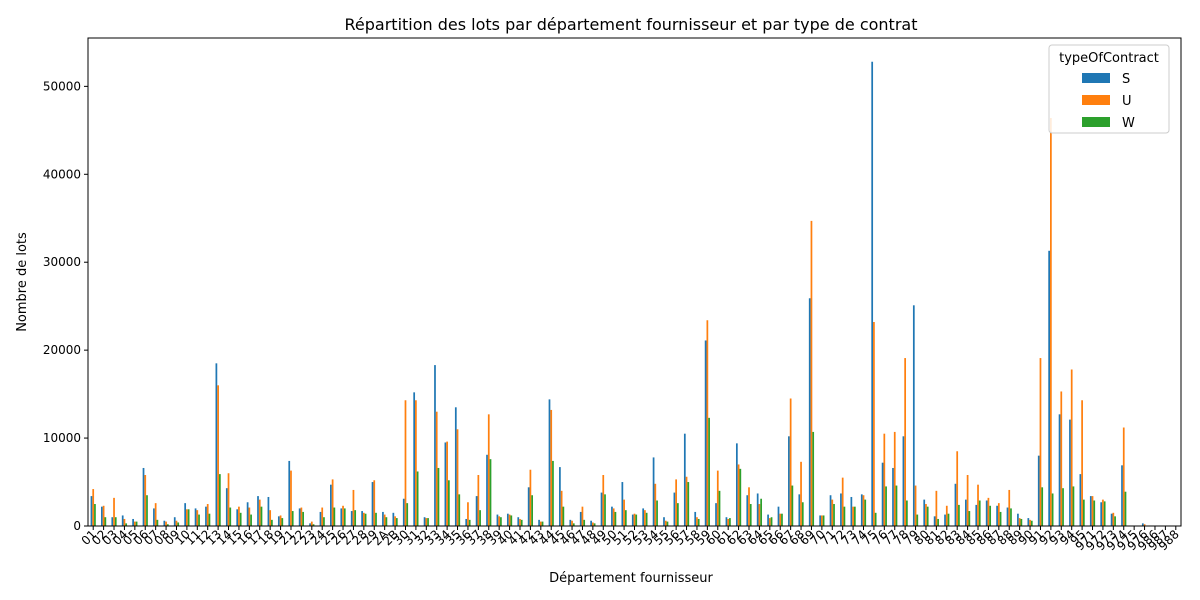  What do you see at coordinates (384, 520) in the screenshot?
I see `bar-U-2A` at bounding box center [384, 520].